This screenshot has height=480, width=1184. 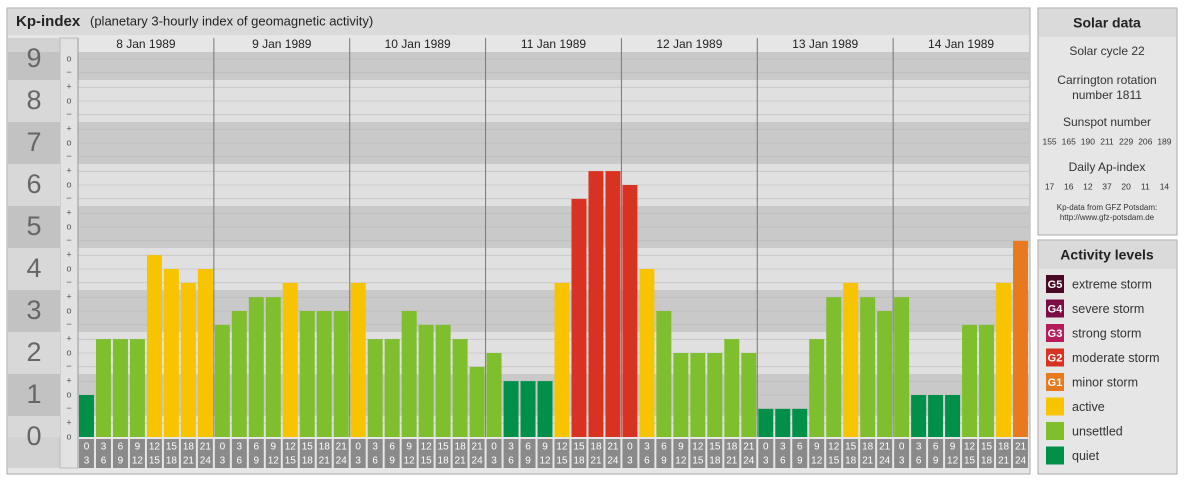 What do you see at coordinates (1107, 207) in the screenshot?
I see `source: Kp-data from GFZ Potsdam:` at bounding box center [1107, 207].